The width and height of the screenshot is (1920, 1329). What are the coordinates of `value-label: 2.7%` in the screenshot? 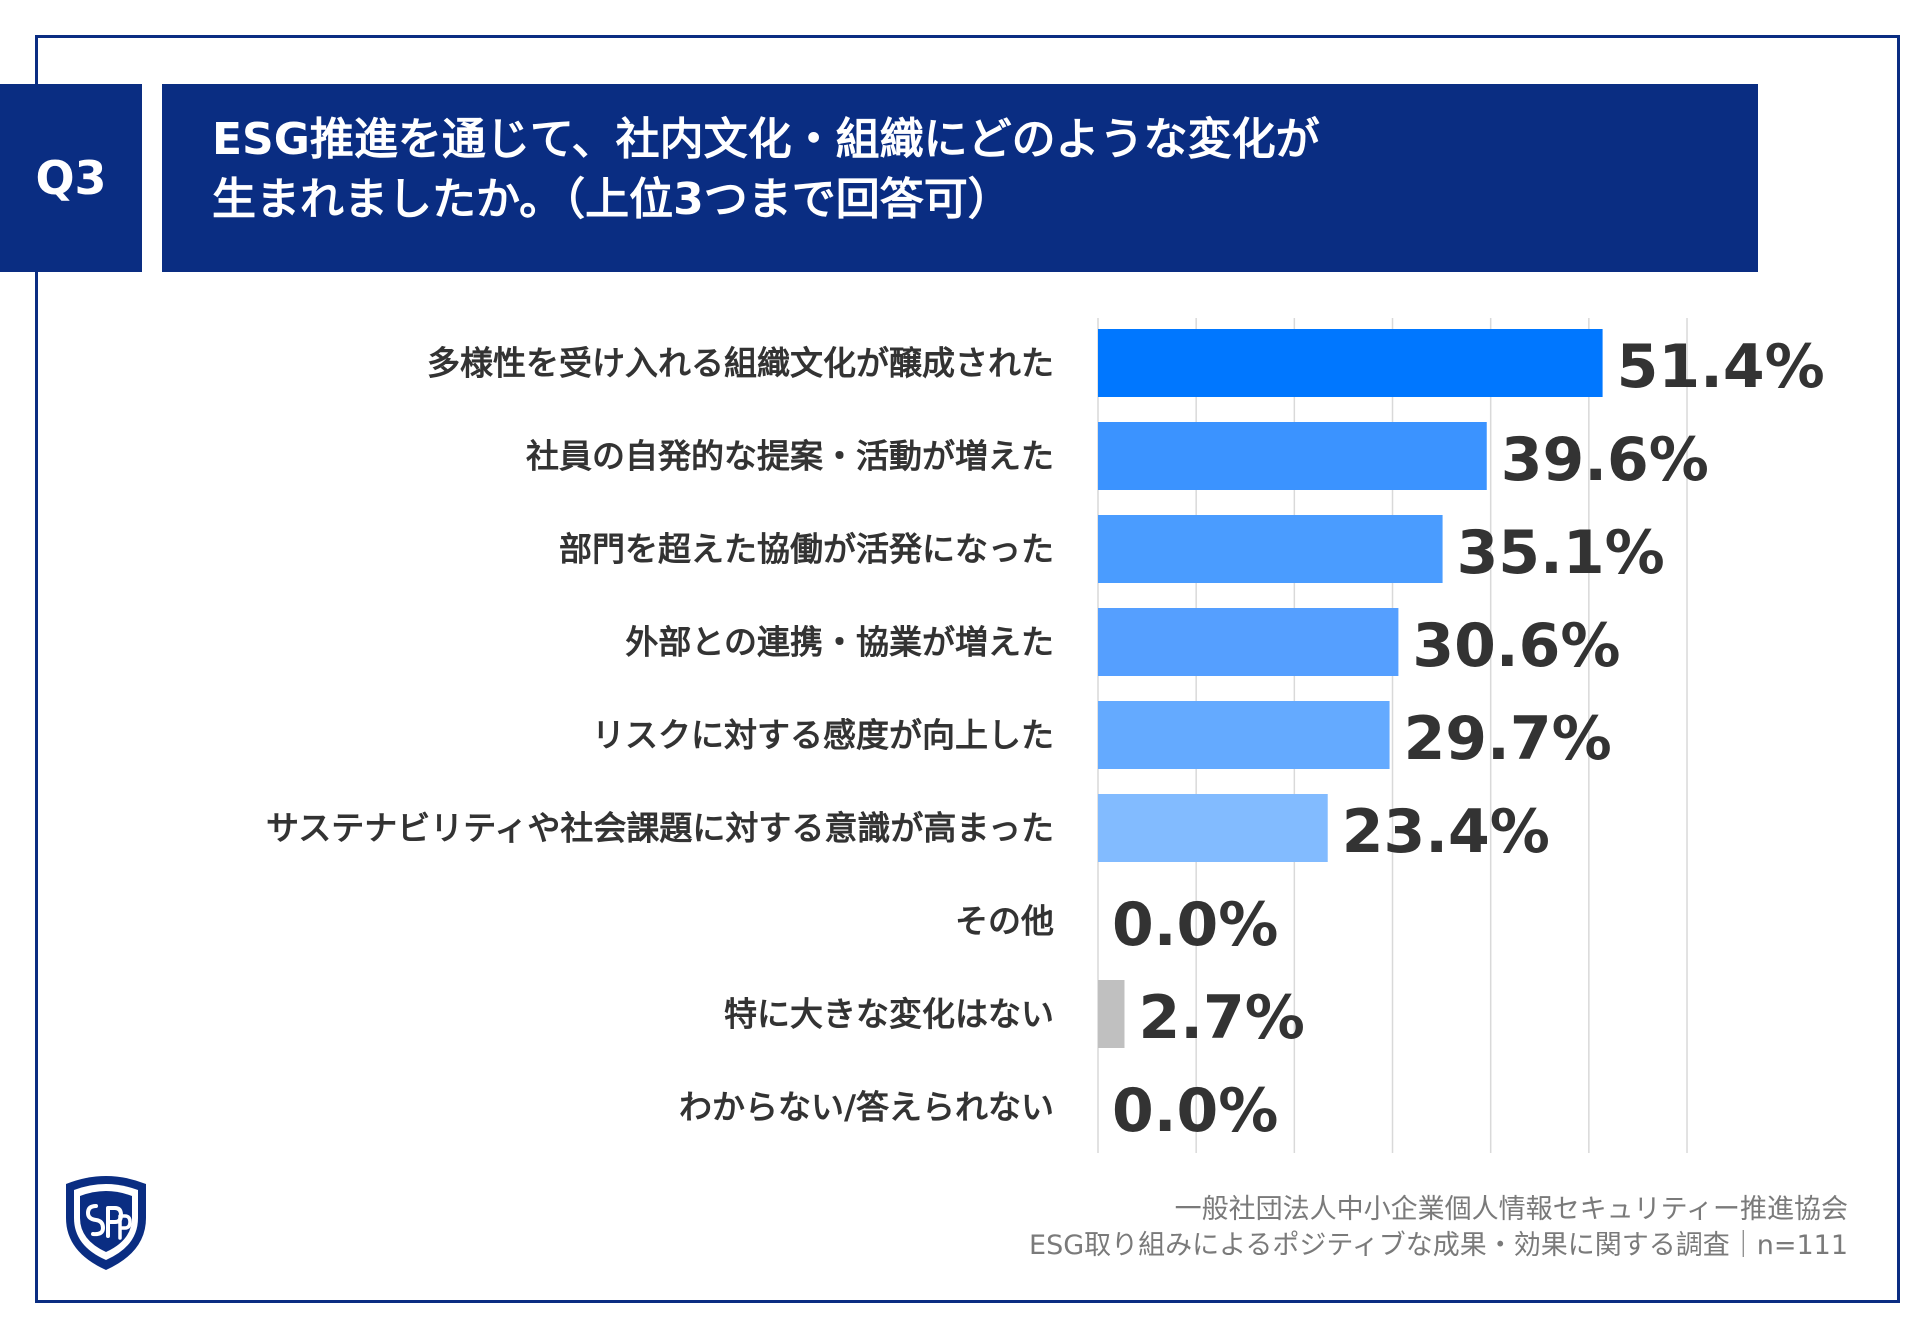 It's located at (1222, 1018).